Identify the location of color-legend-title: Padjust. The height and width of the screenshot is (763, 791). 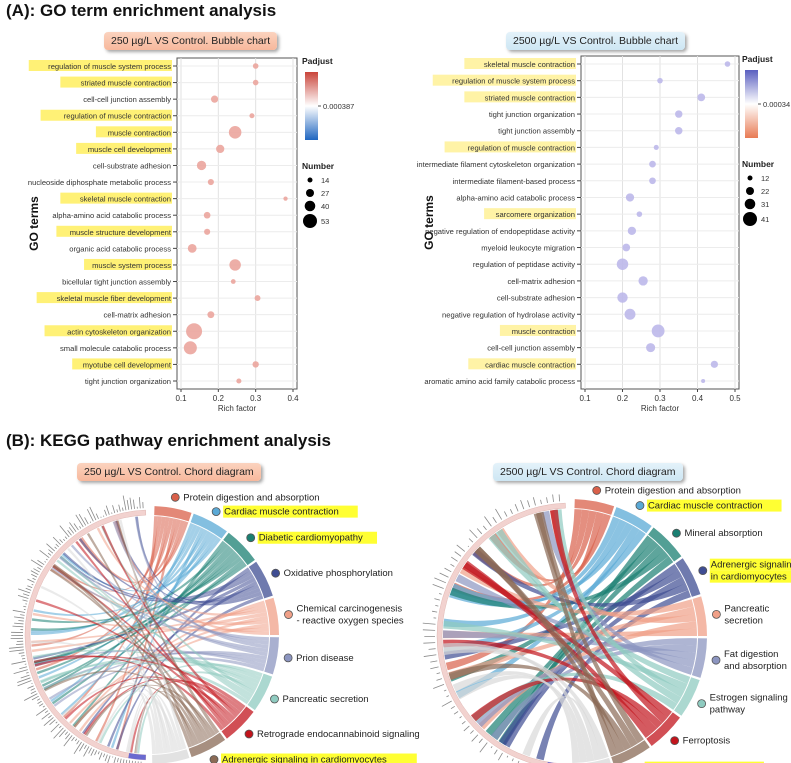
(317, 61).